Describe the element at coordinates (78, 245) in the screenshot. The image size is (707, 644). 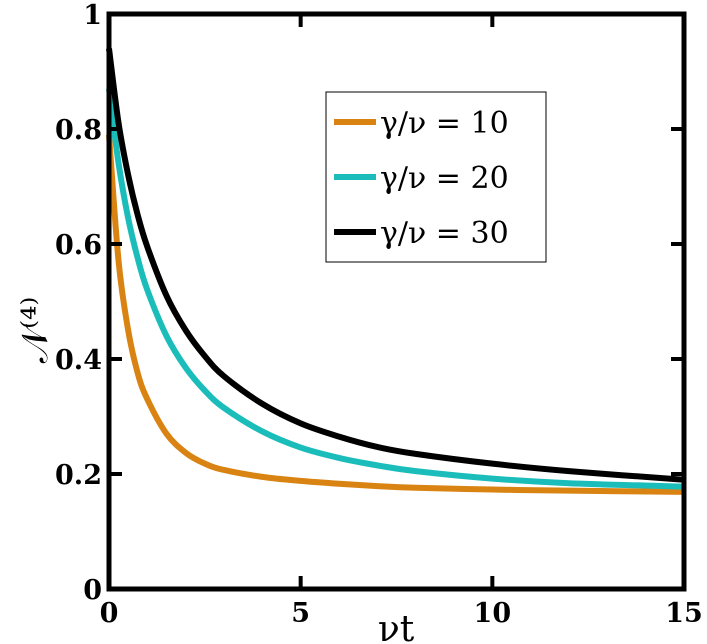
I see `y-tick-label: 0.6` at that location.